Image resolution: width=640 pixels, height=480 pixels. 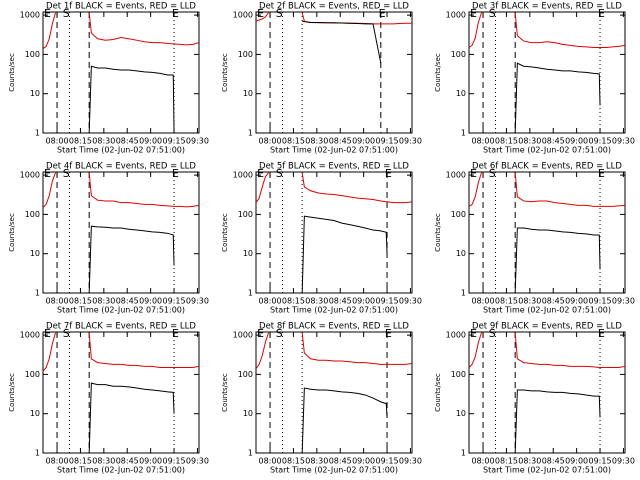 What do you see at coordinates (547, 7) in the screenshot?
I see `panel-title: Det 3f BLACK = Events, RED = LLD` at bounding box center [547, 7].